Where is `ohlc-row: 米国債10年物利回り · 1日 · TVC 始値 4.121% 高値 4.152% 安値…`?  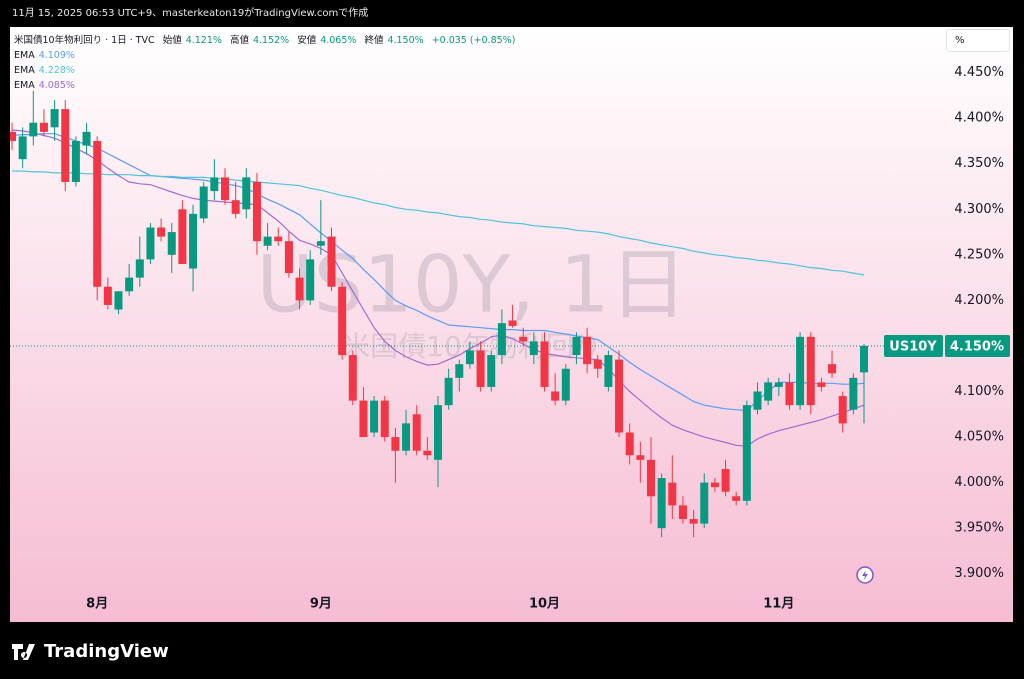 ohlc-row: 米国債10年物利回り · 1日 · TVC 始値 4.121% 高値 4.152% 安値… is located at coordinates (266, 40).